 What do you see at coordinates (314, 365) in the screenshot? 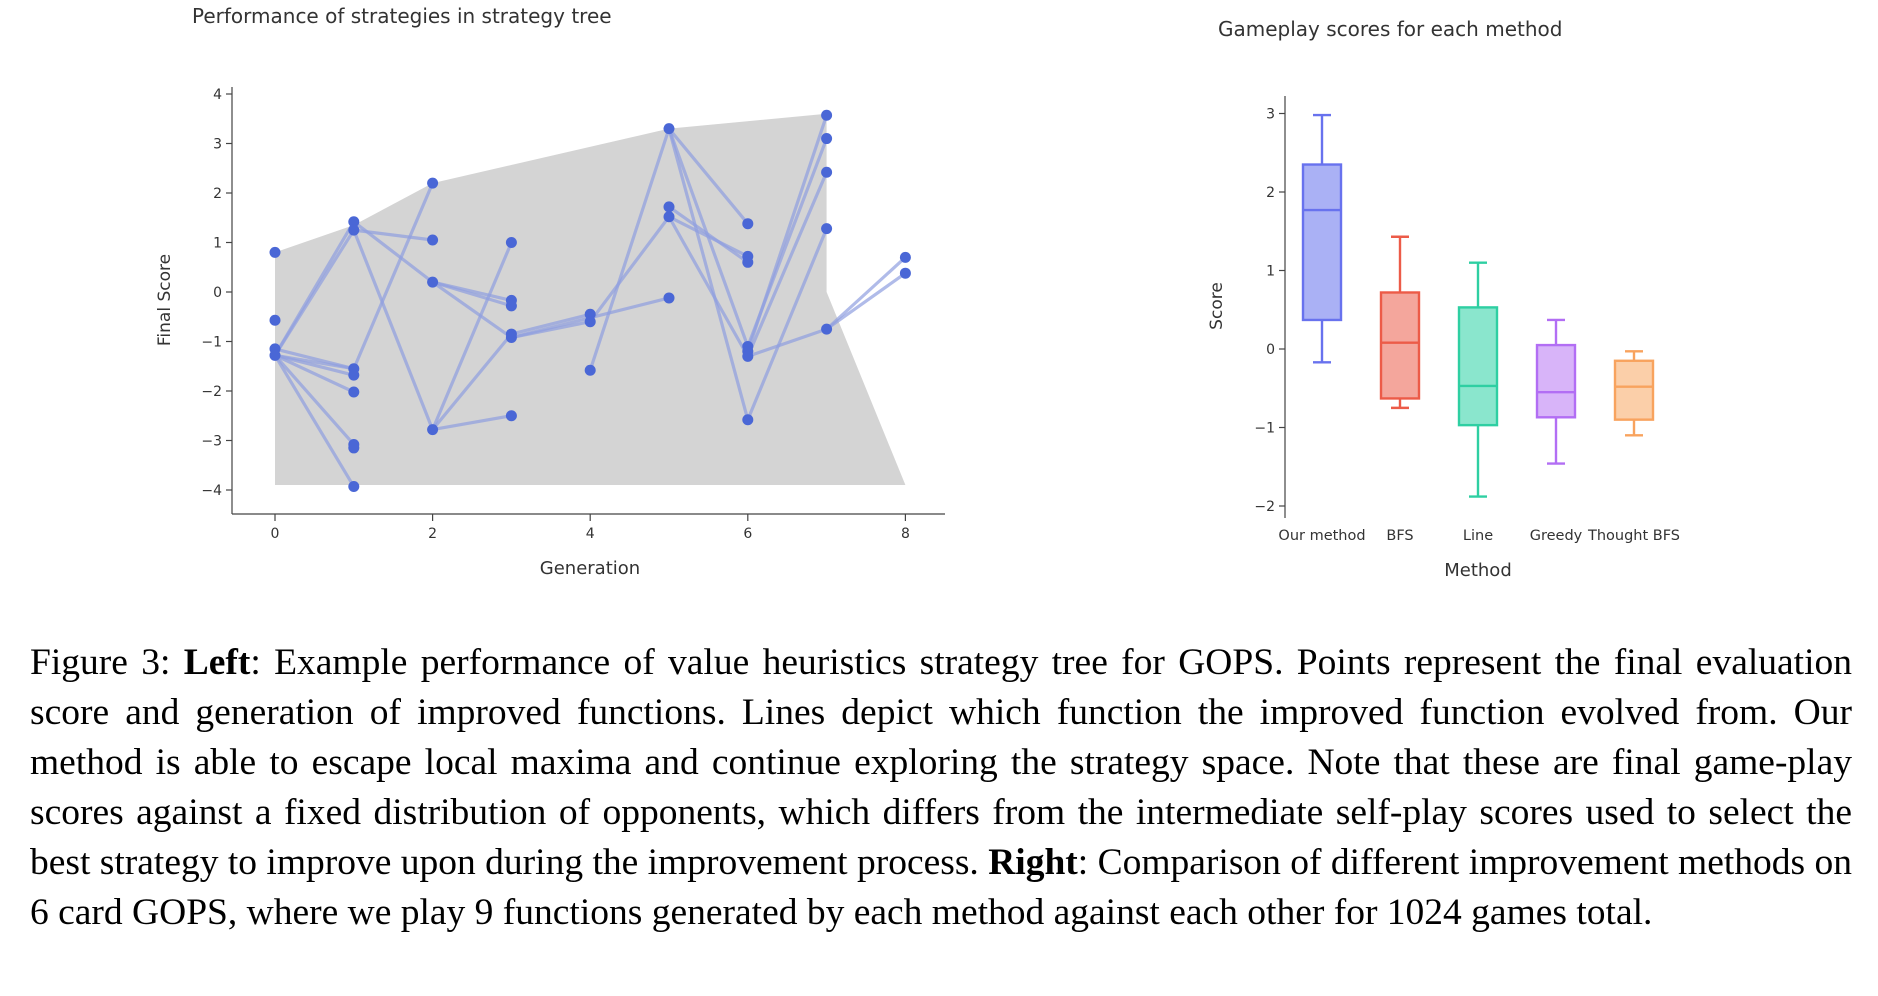
I see `edge-a3-b4` at bounding box center [314, 365].